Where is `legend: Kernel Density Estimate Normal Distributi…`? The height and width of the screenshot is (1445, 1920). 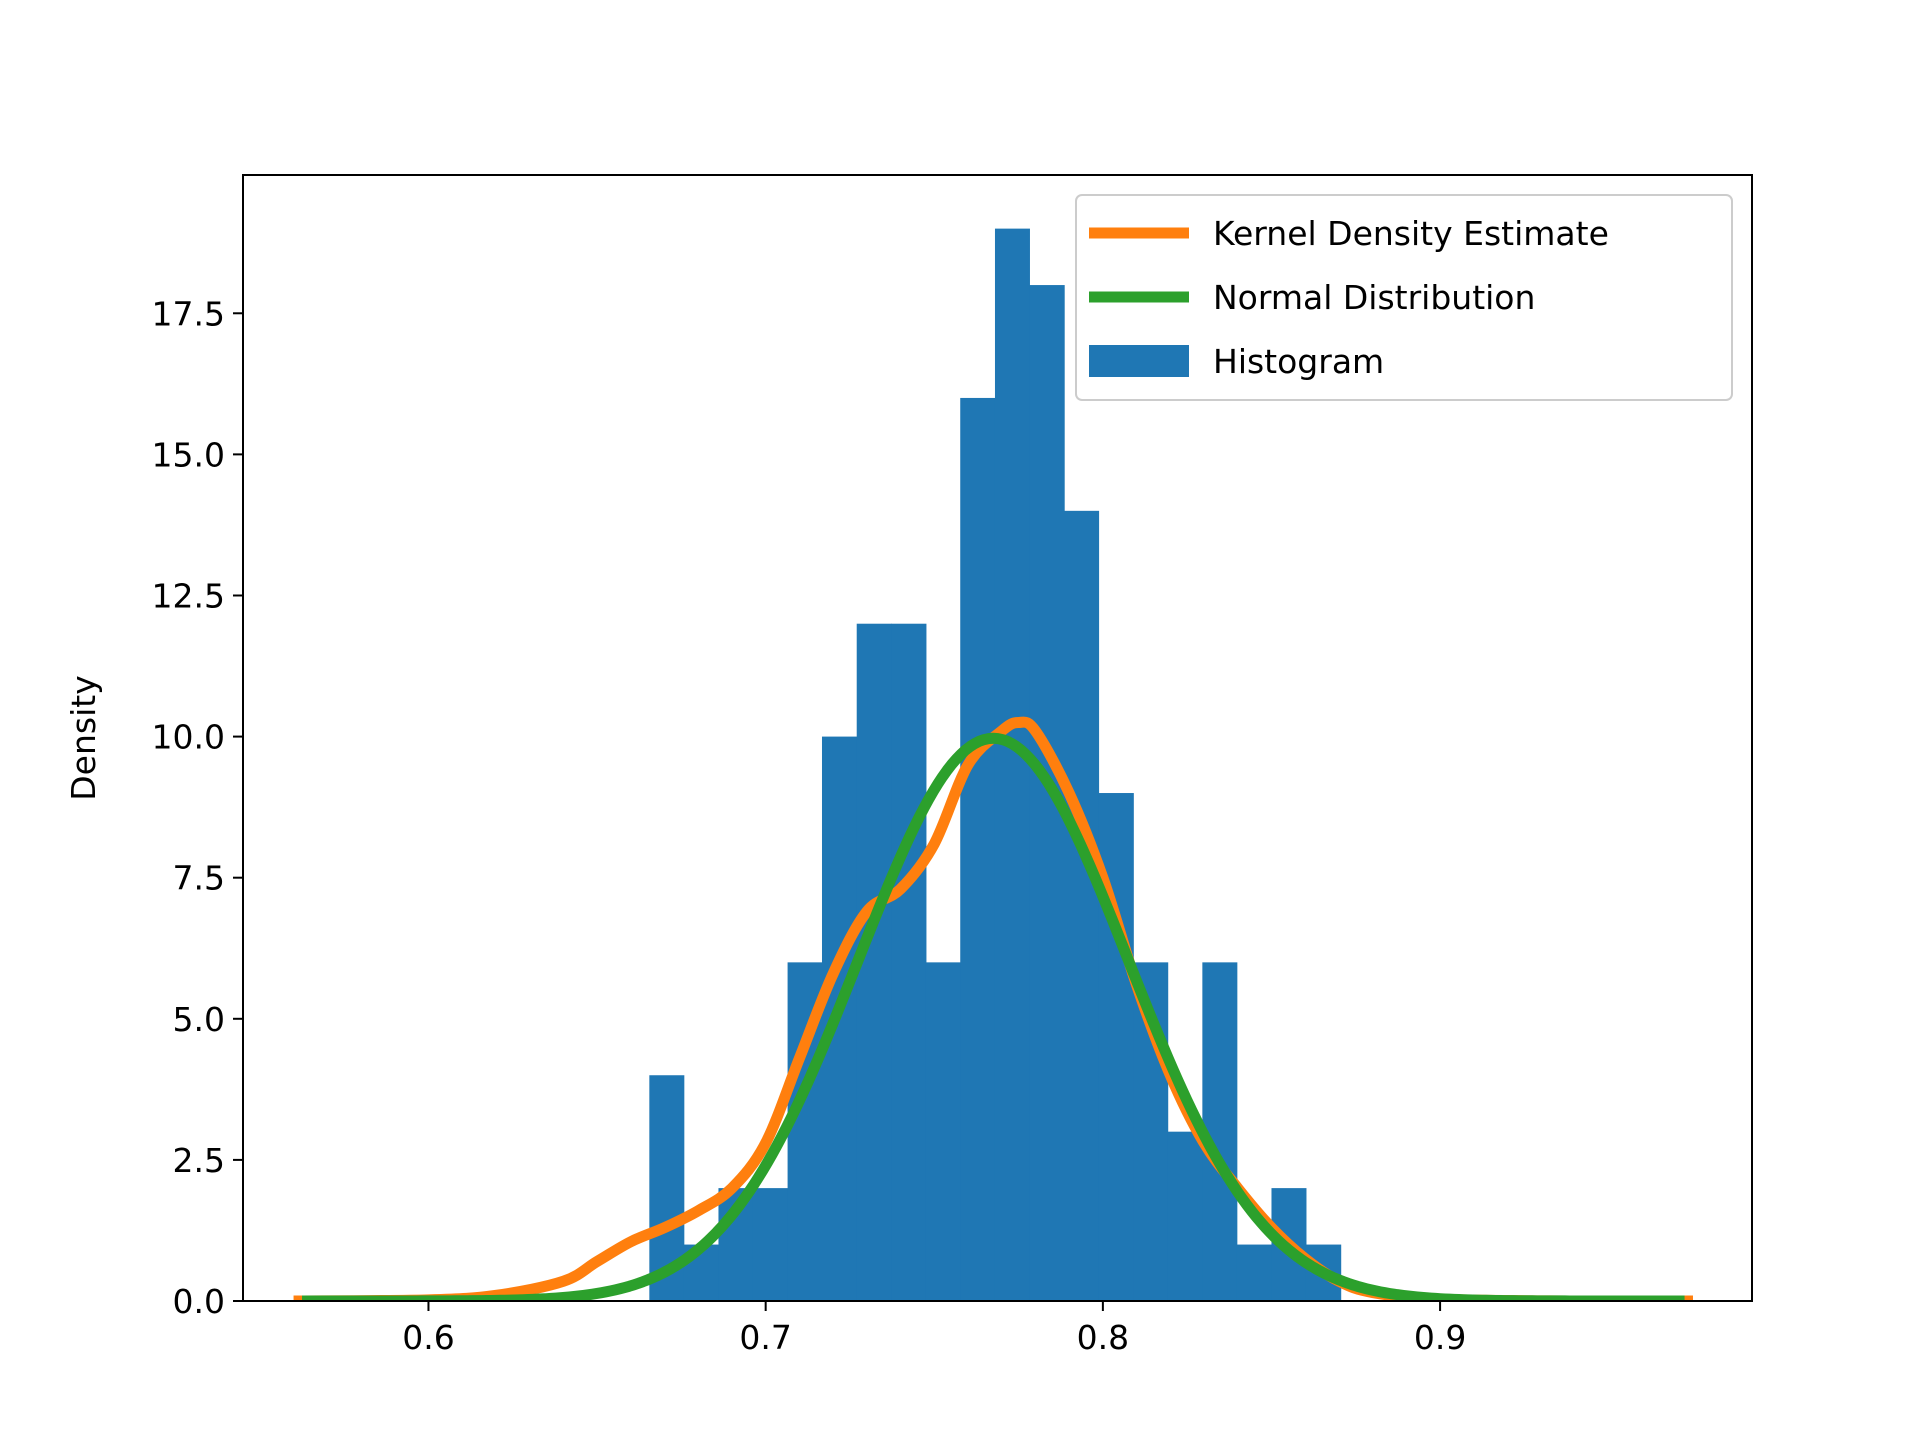 legend: Kernel Density Estimate Normal Distributi… is located at coordinates (1404, 297).